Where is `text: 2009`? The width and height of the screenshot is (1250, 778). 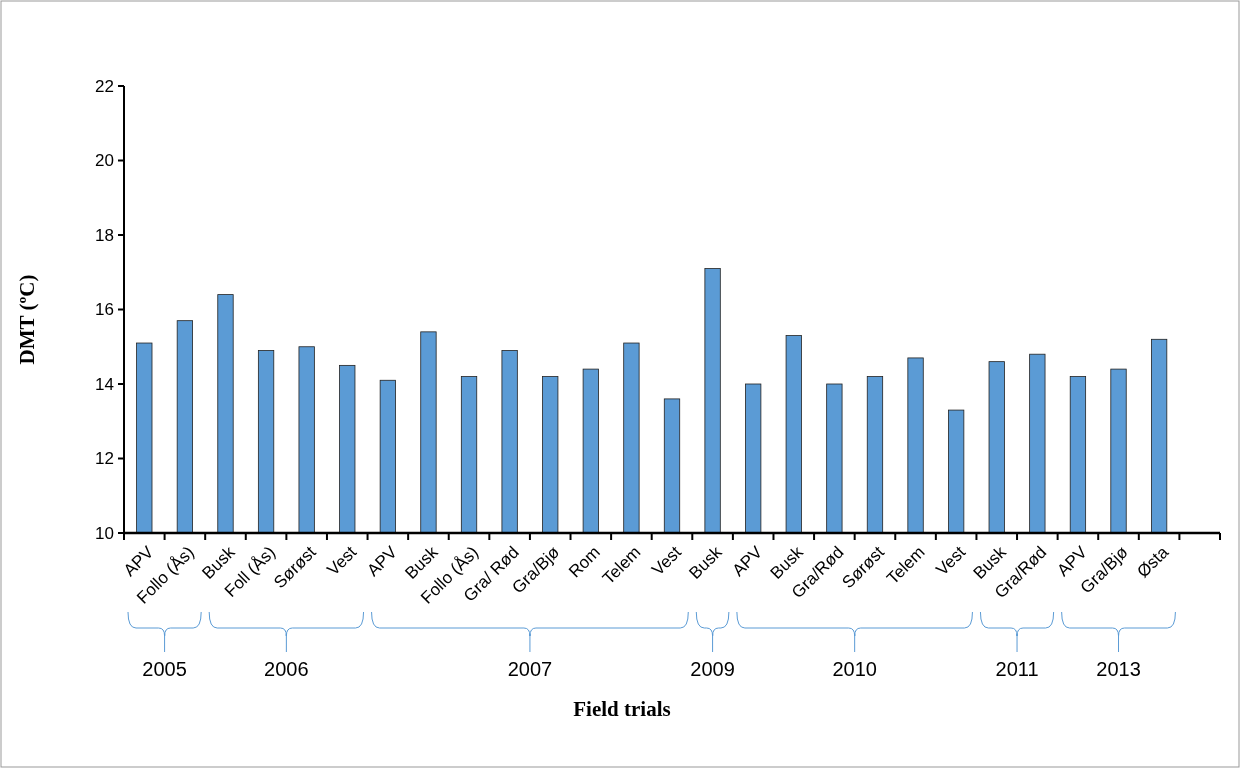 text: 2009 is located at coordinates (712, 669).